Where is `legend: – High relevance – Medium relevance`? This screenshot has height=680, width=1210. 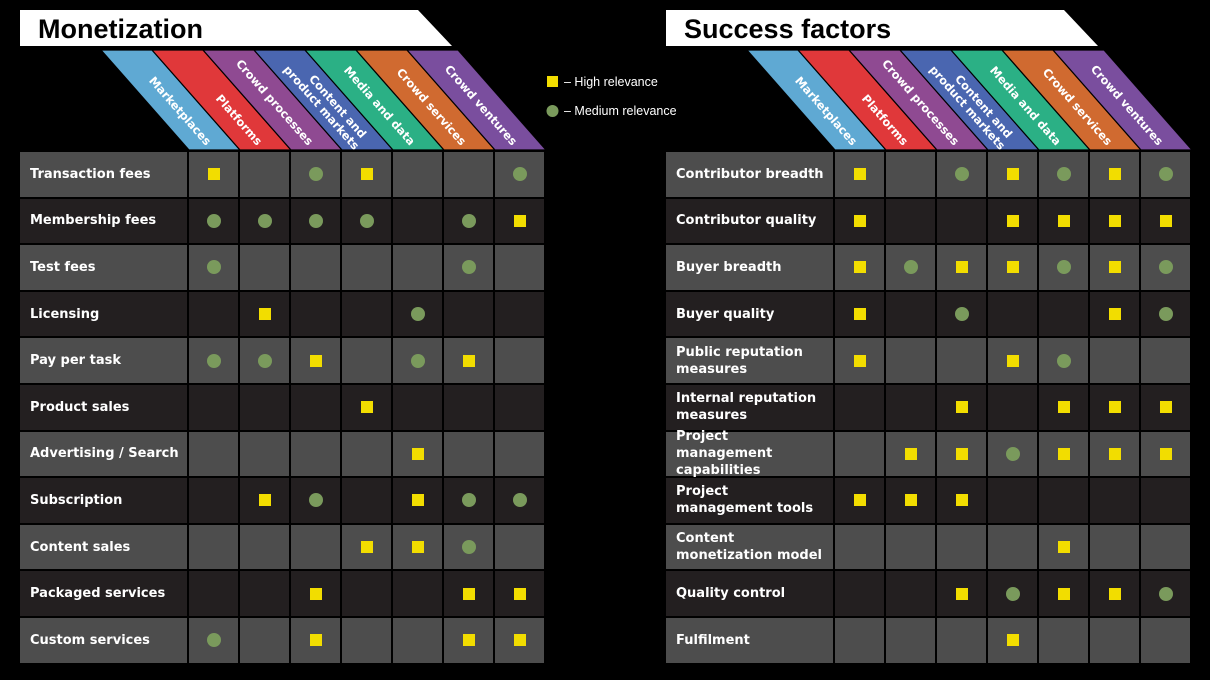
legend: – High relevance – Medium relevance is located at coordinates (611, 96).